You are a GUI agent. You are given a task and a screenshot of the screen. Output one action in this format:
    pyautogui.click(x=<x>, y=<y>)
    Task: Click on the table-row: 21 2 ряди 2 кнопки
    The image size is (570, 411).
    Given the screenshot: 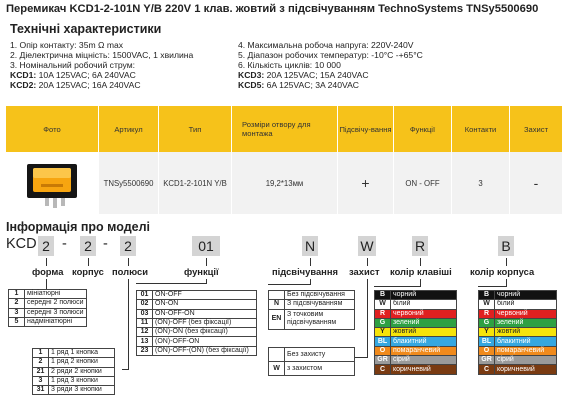 What is the action you would take?
    pyautogui.click(x=73, y=371)
    